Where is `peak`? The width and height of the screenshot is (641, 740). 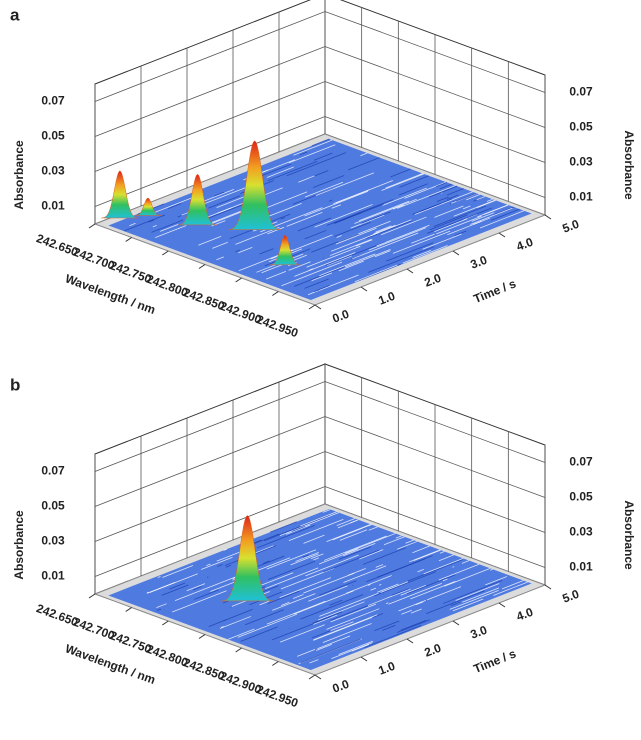
peak is located at coordinates (254, 185).